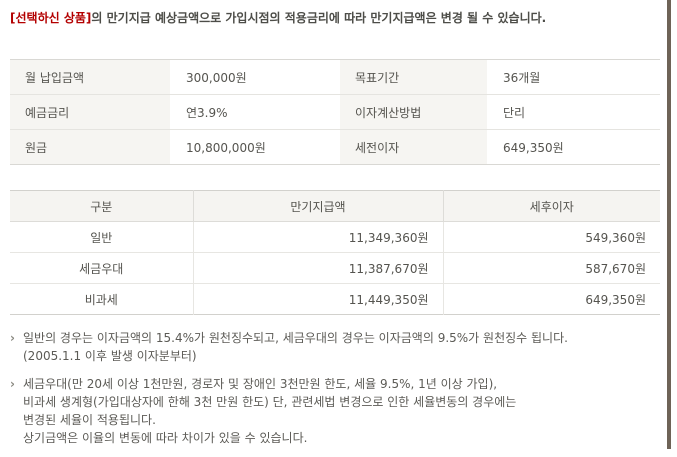 Image resolution: width=677 pixels, height=457 pixels. I want to click on monthly-deposit-label: 월 납입금액, so click(90, 77).